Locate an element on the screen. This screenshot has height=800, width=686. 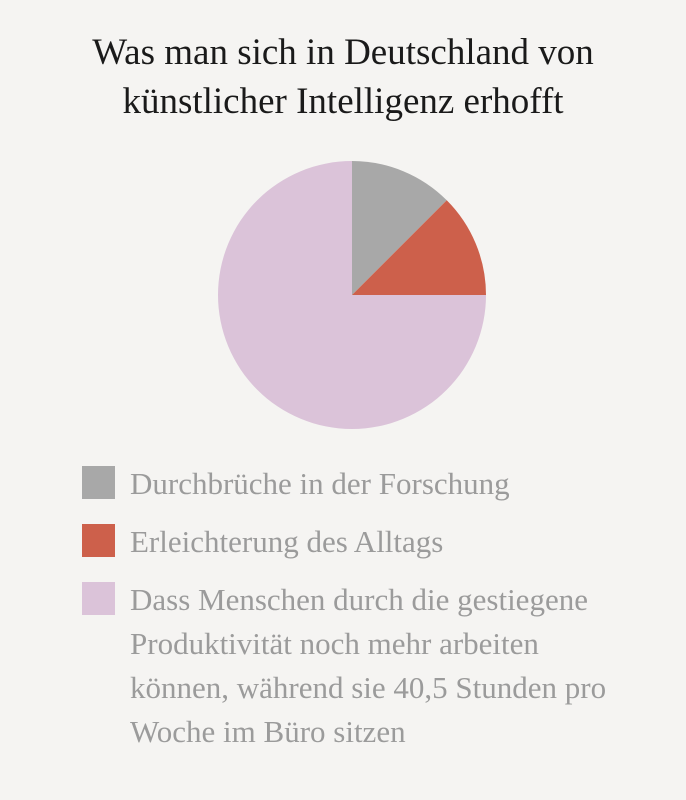
pie-slice-forschung is located at coordinates (399, 228).